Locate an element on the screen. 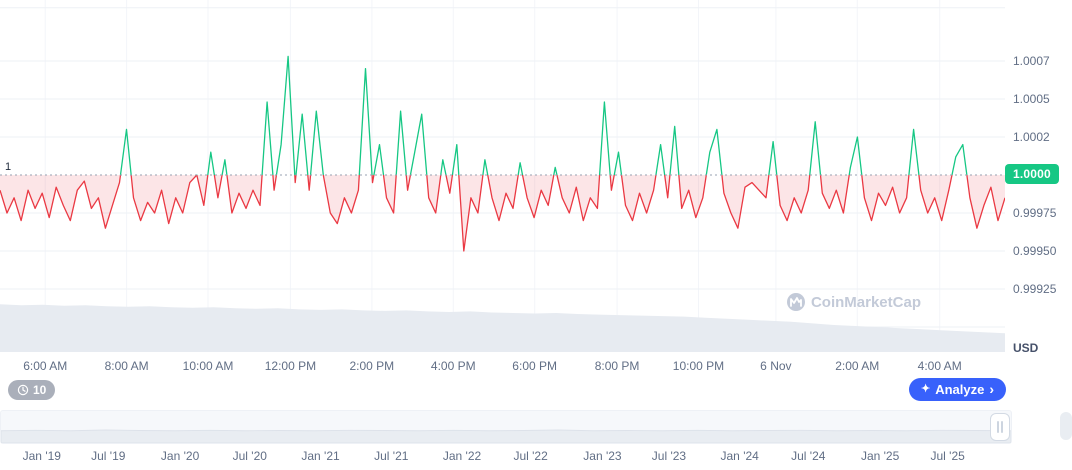 This screenshot has width=1072, height=470. y-axis-label: 1.0007 is located at coordinates (1031, 61).